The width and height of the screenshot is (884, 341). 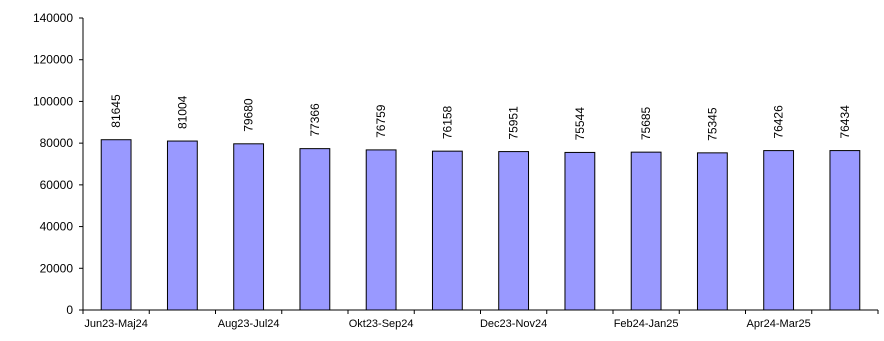 What do you see at coordinates (514, 123) in the screenshot?
I see `bar-value-label: 75951` at bounding box center [514, 123].